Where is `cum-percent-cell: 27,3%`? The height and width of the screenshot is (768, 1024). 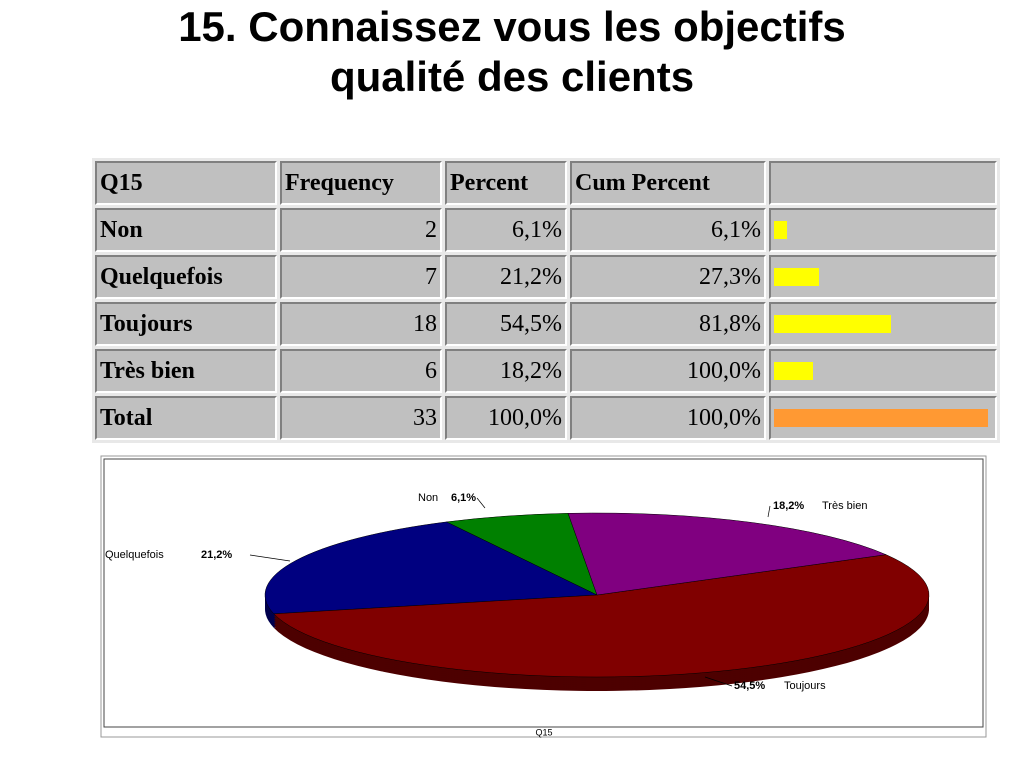
cum-percent-cell: 27,3% is located at coordinates (668, 277).